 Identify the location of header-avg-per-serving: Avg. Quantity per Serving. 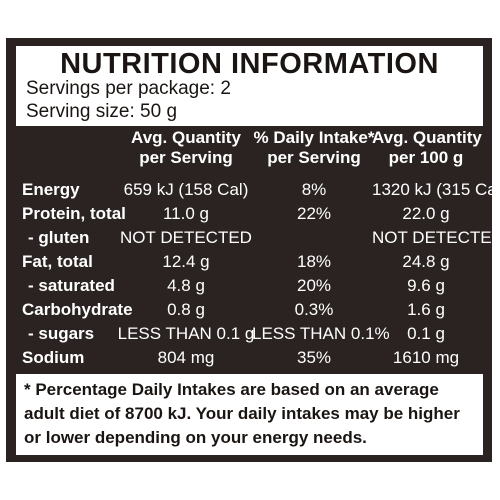
(186, 148).